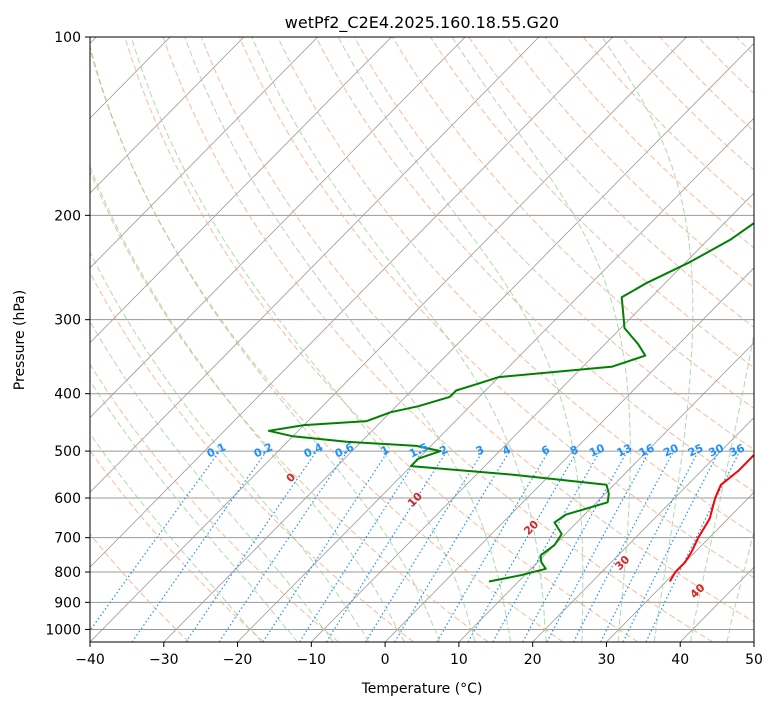 Image resolution: width=775 pixels, height=708 pixels. I want to click on y-tick-label: 500, so click(67, 452).